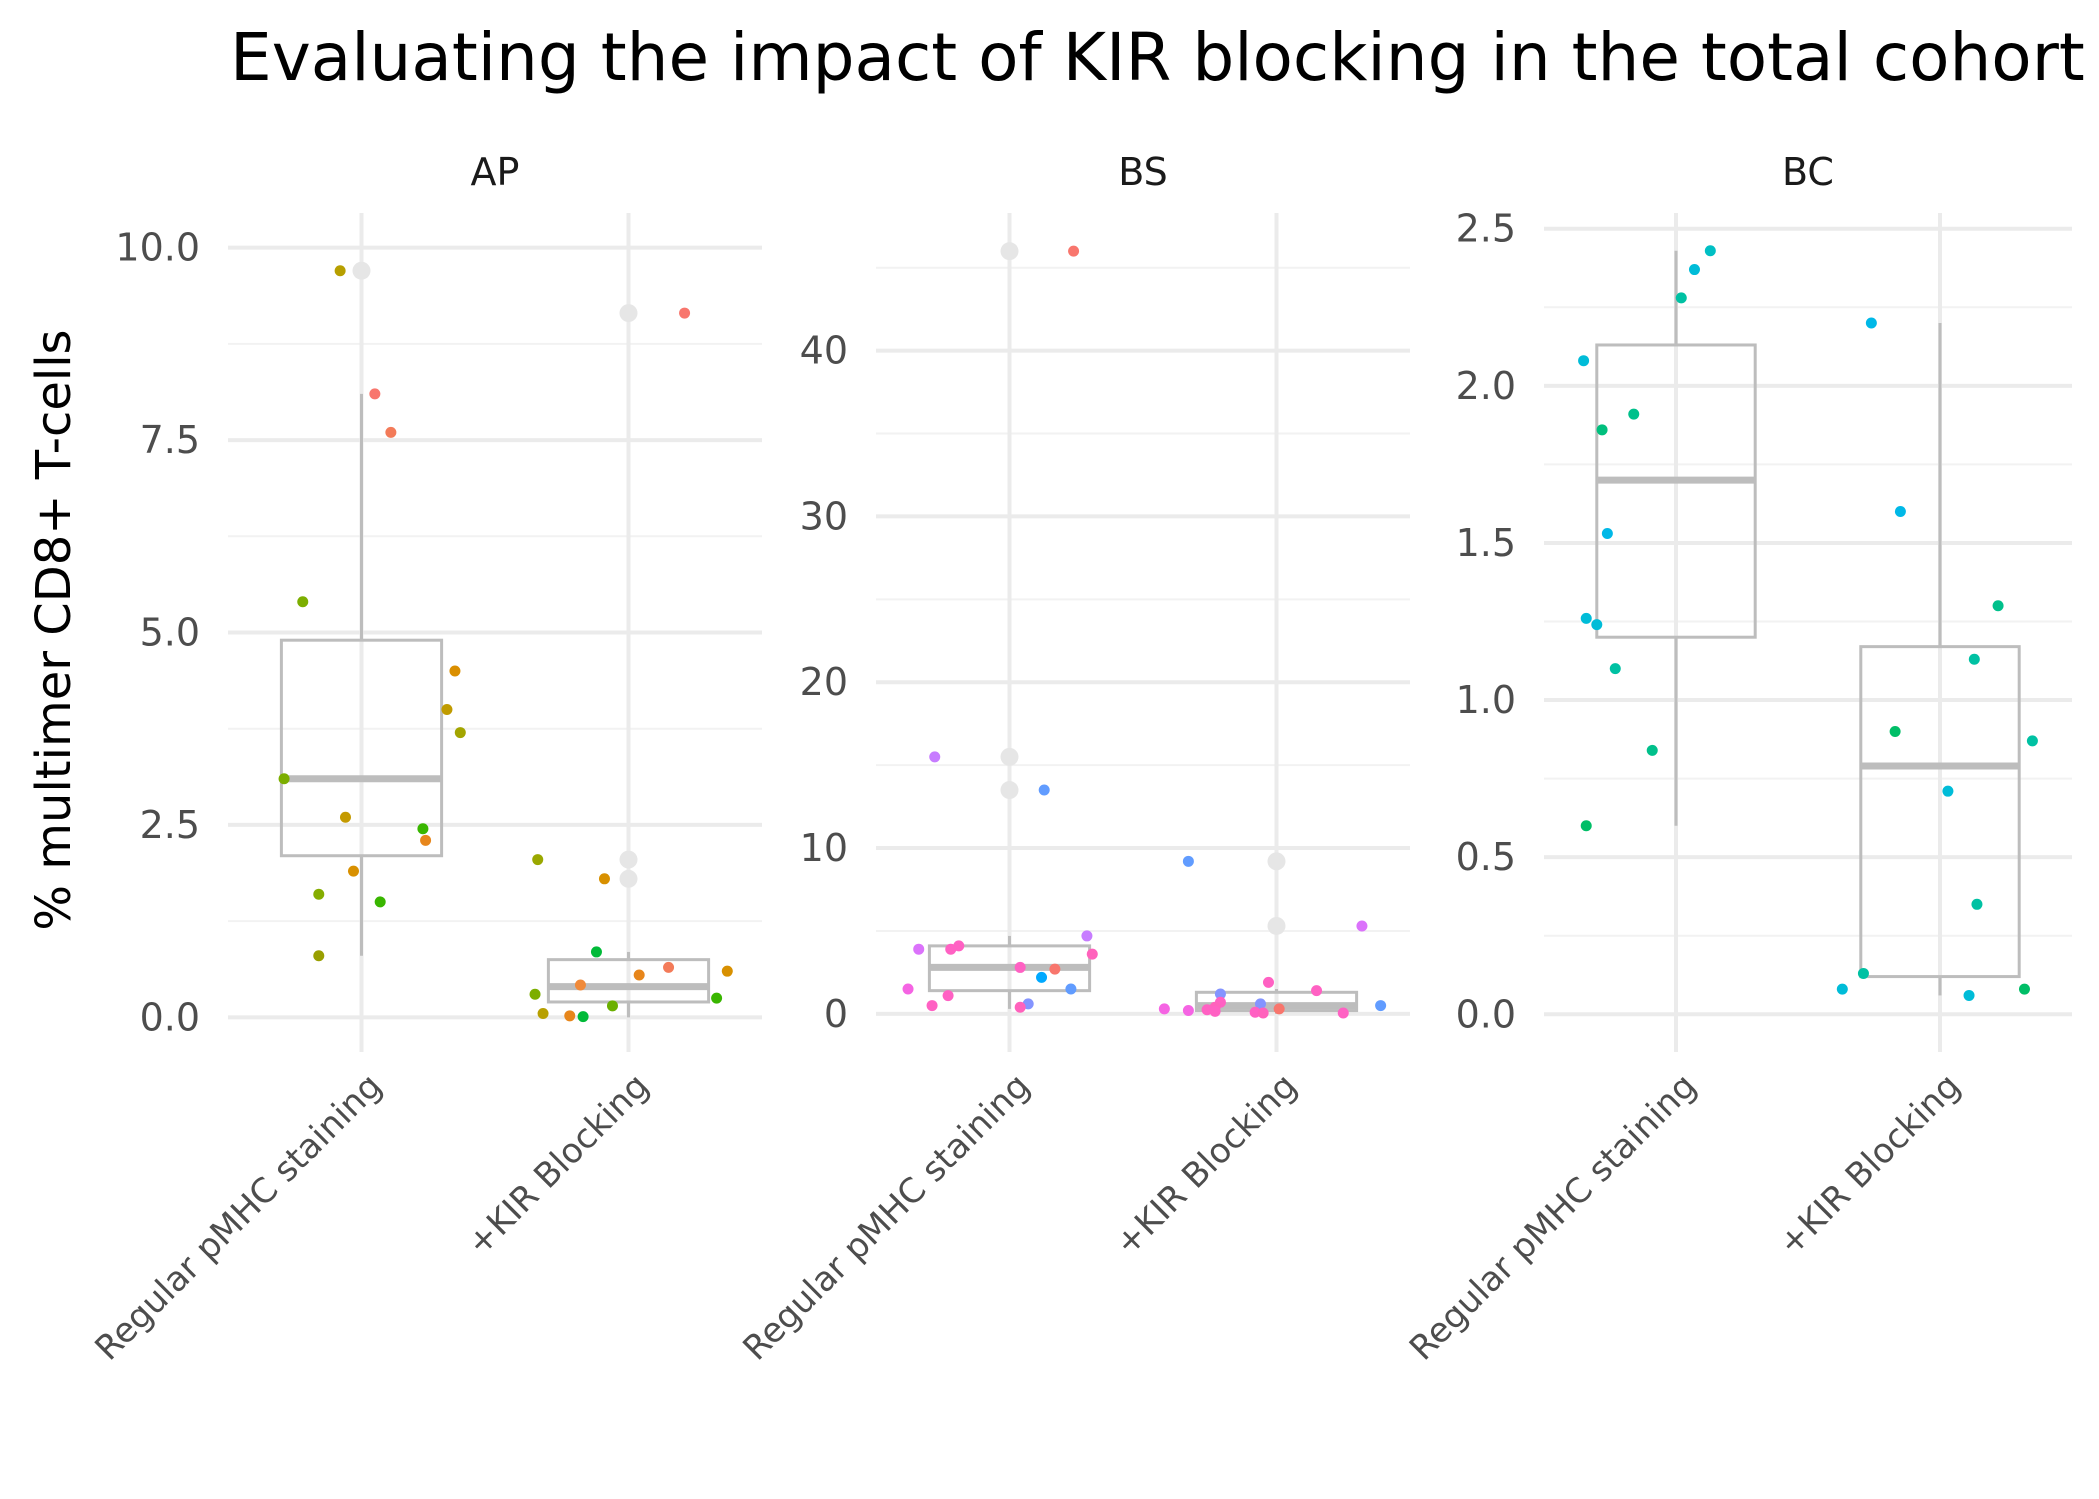  Describe the element at coordinates (1808, 172) in the screenshot. I see `facet-label: BC` at that location.